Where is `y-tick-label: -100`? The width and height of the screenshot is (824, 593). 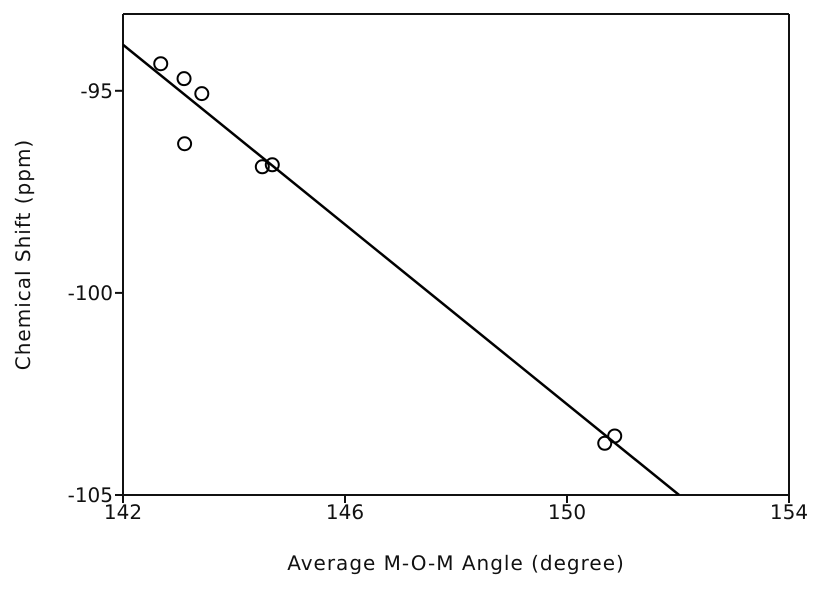
y-tick-label: -100 is located at coordinates (90, 293).